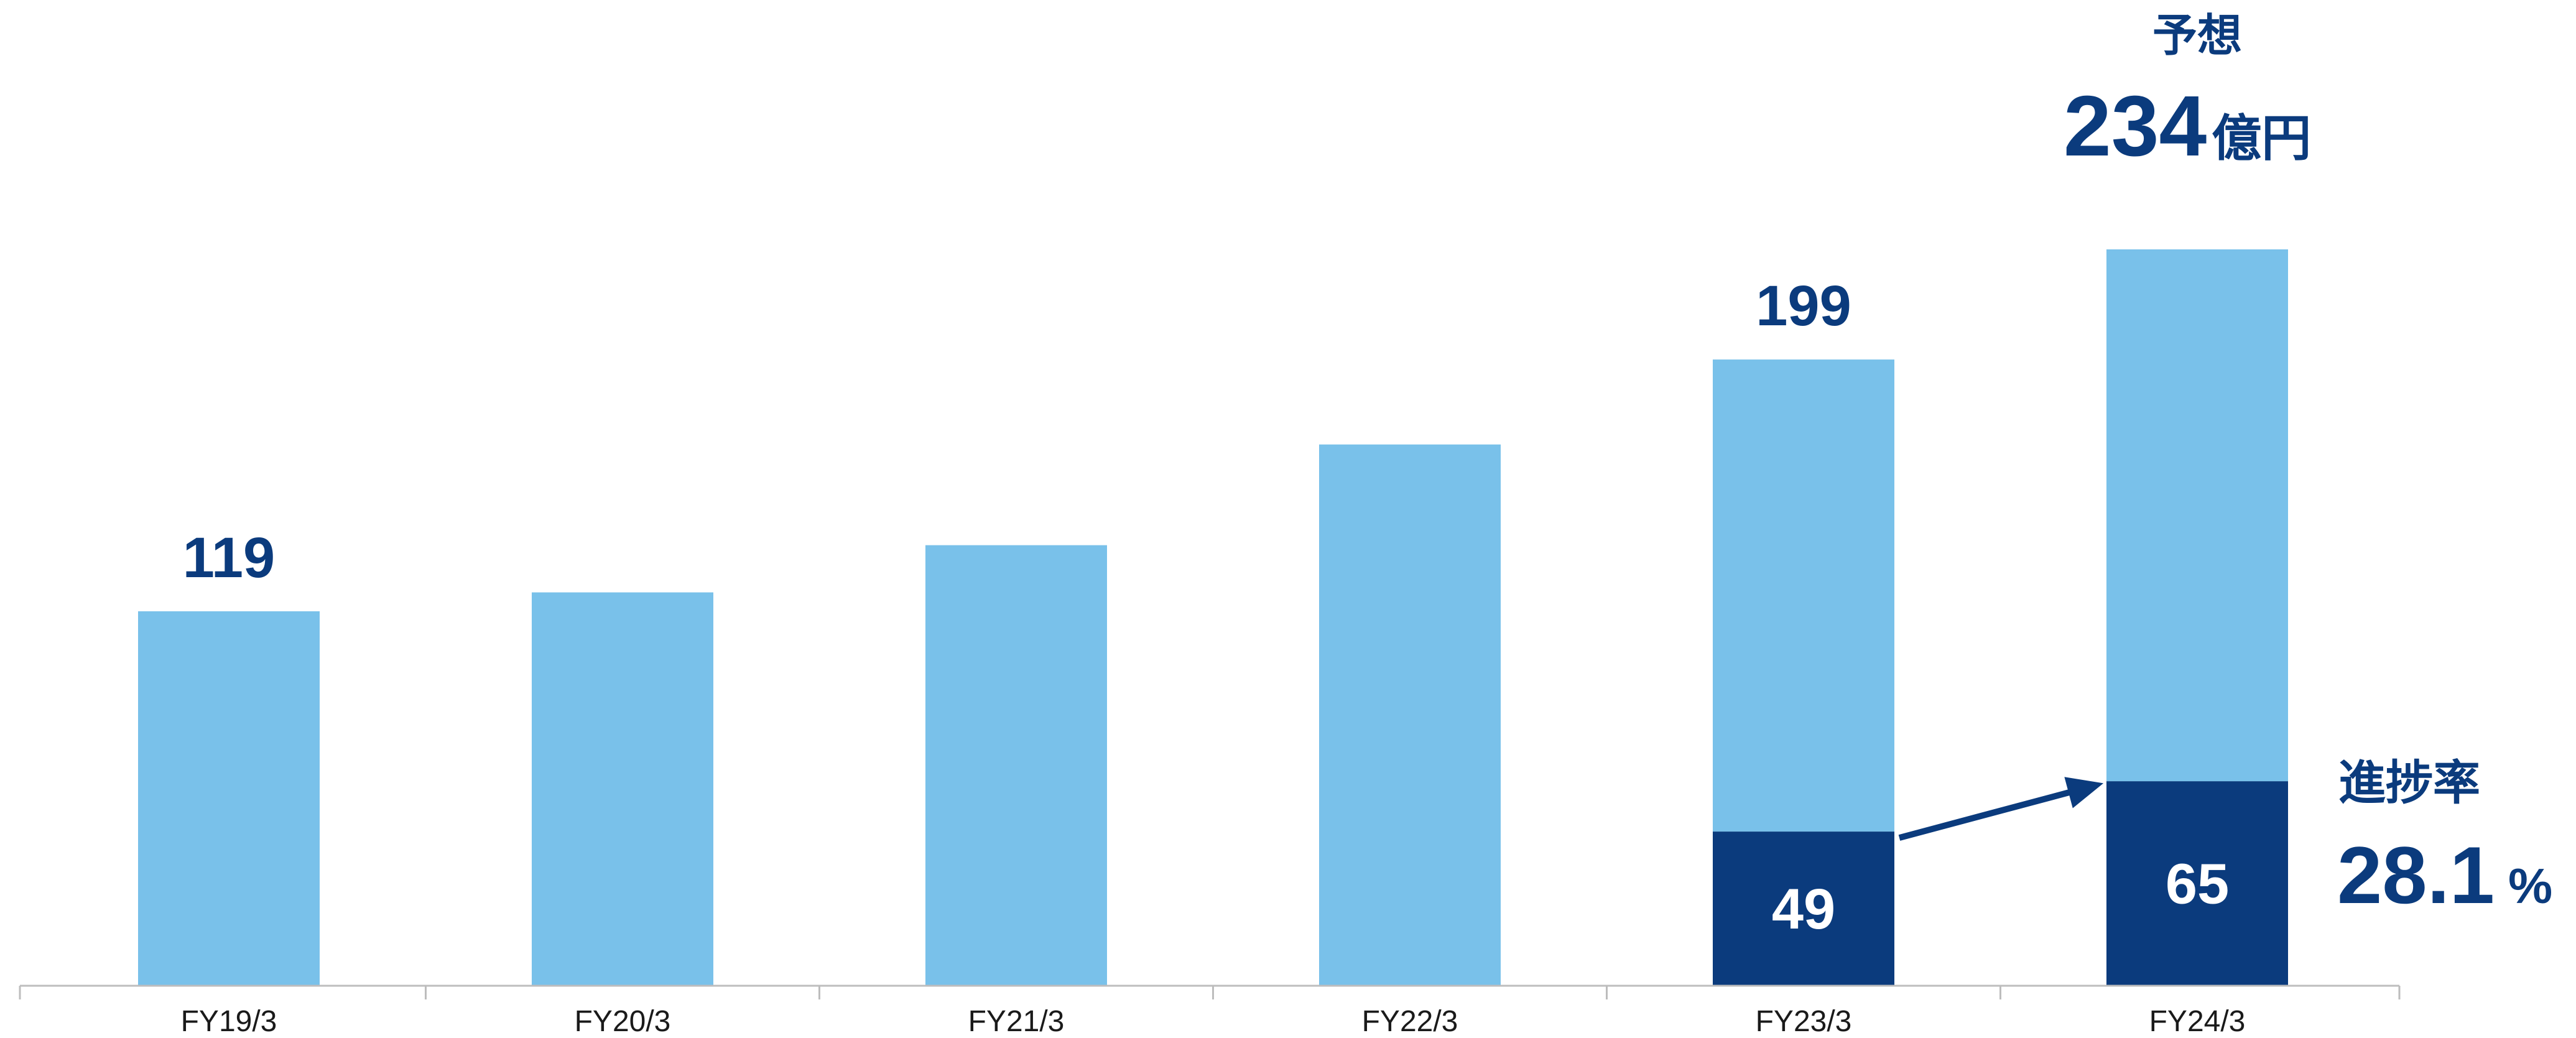 Image resolution: width=2576 pixels, height=1038 pixels. I want to click on bar-segment-fy19-3-s1, so click(229, 799).